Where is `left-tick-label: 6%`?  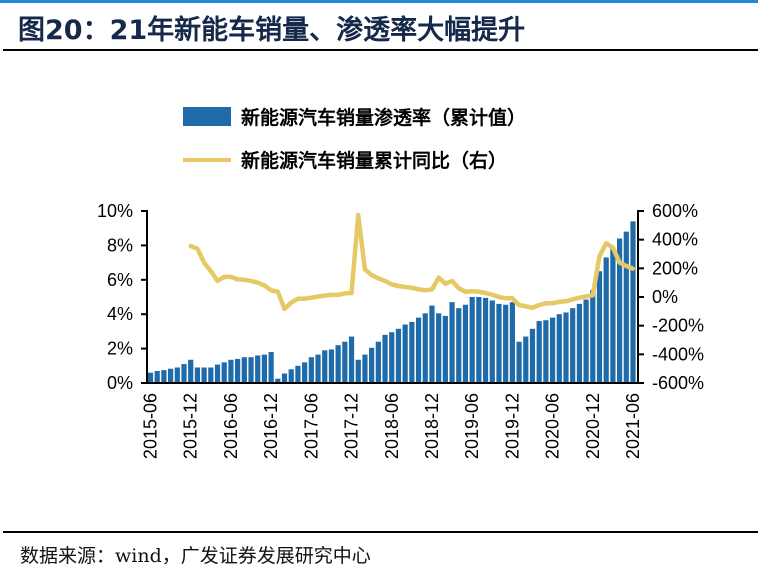
left-tick-label: 6% is located at coordinates (120, 280).